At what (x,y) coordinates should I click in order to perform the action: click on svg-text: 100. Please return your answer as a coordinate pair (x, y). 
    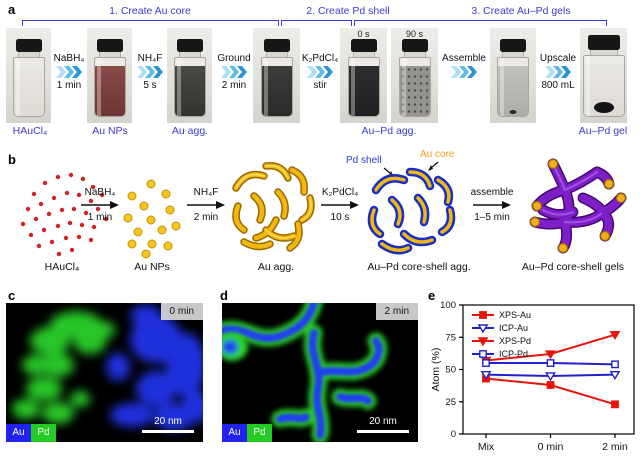
    Looking at the image, I should click on (448, 305).